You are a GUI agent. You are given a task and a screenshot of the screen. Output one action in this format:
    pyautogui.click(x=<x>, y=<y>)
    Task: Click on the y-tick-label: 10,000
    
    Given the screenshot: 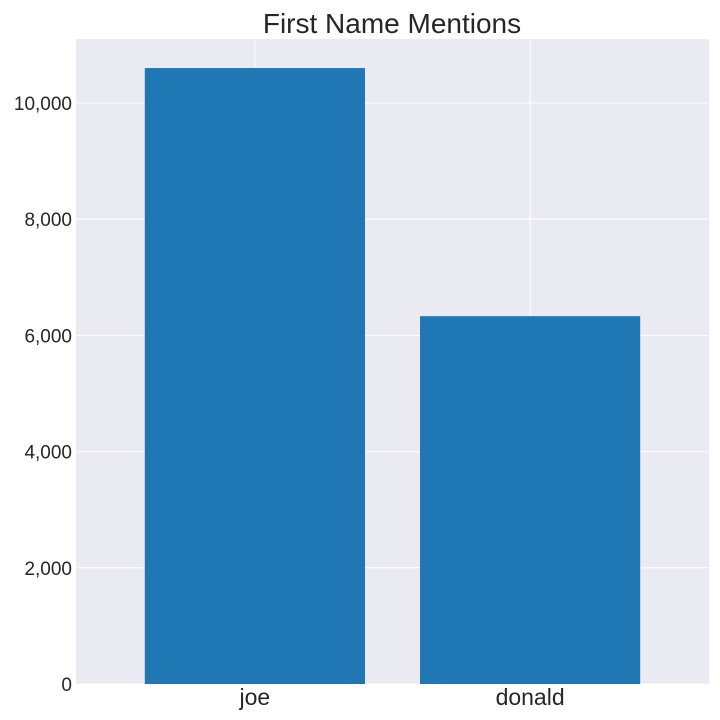 What is the action you would take?
    pyautogui.click(x=43, y=104)
    